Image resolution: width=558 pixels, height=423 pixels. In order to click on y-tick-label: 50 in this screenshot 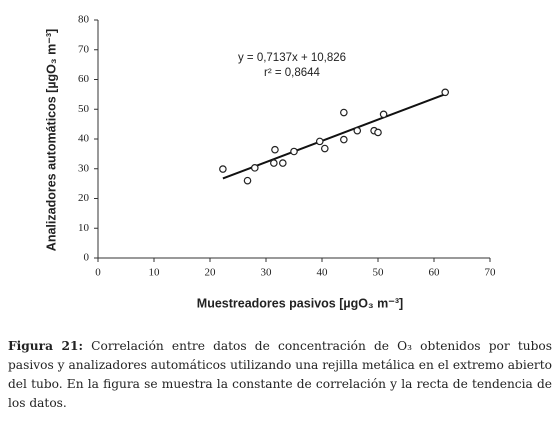, I will do `click(84, 109)`.